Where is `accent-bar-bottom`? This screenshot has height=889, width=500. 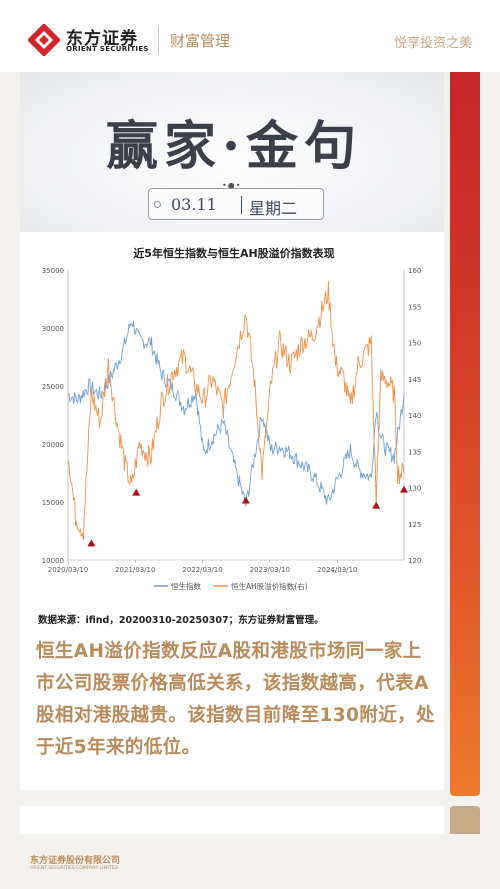
accent-bar-bottom is located at coordinates (465, 820).